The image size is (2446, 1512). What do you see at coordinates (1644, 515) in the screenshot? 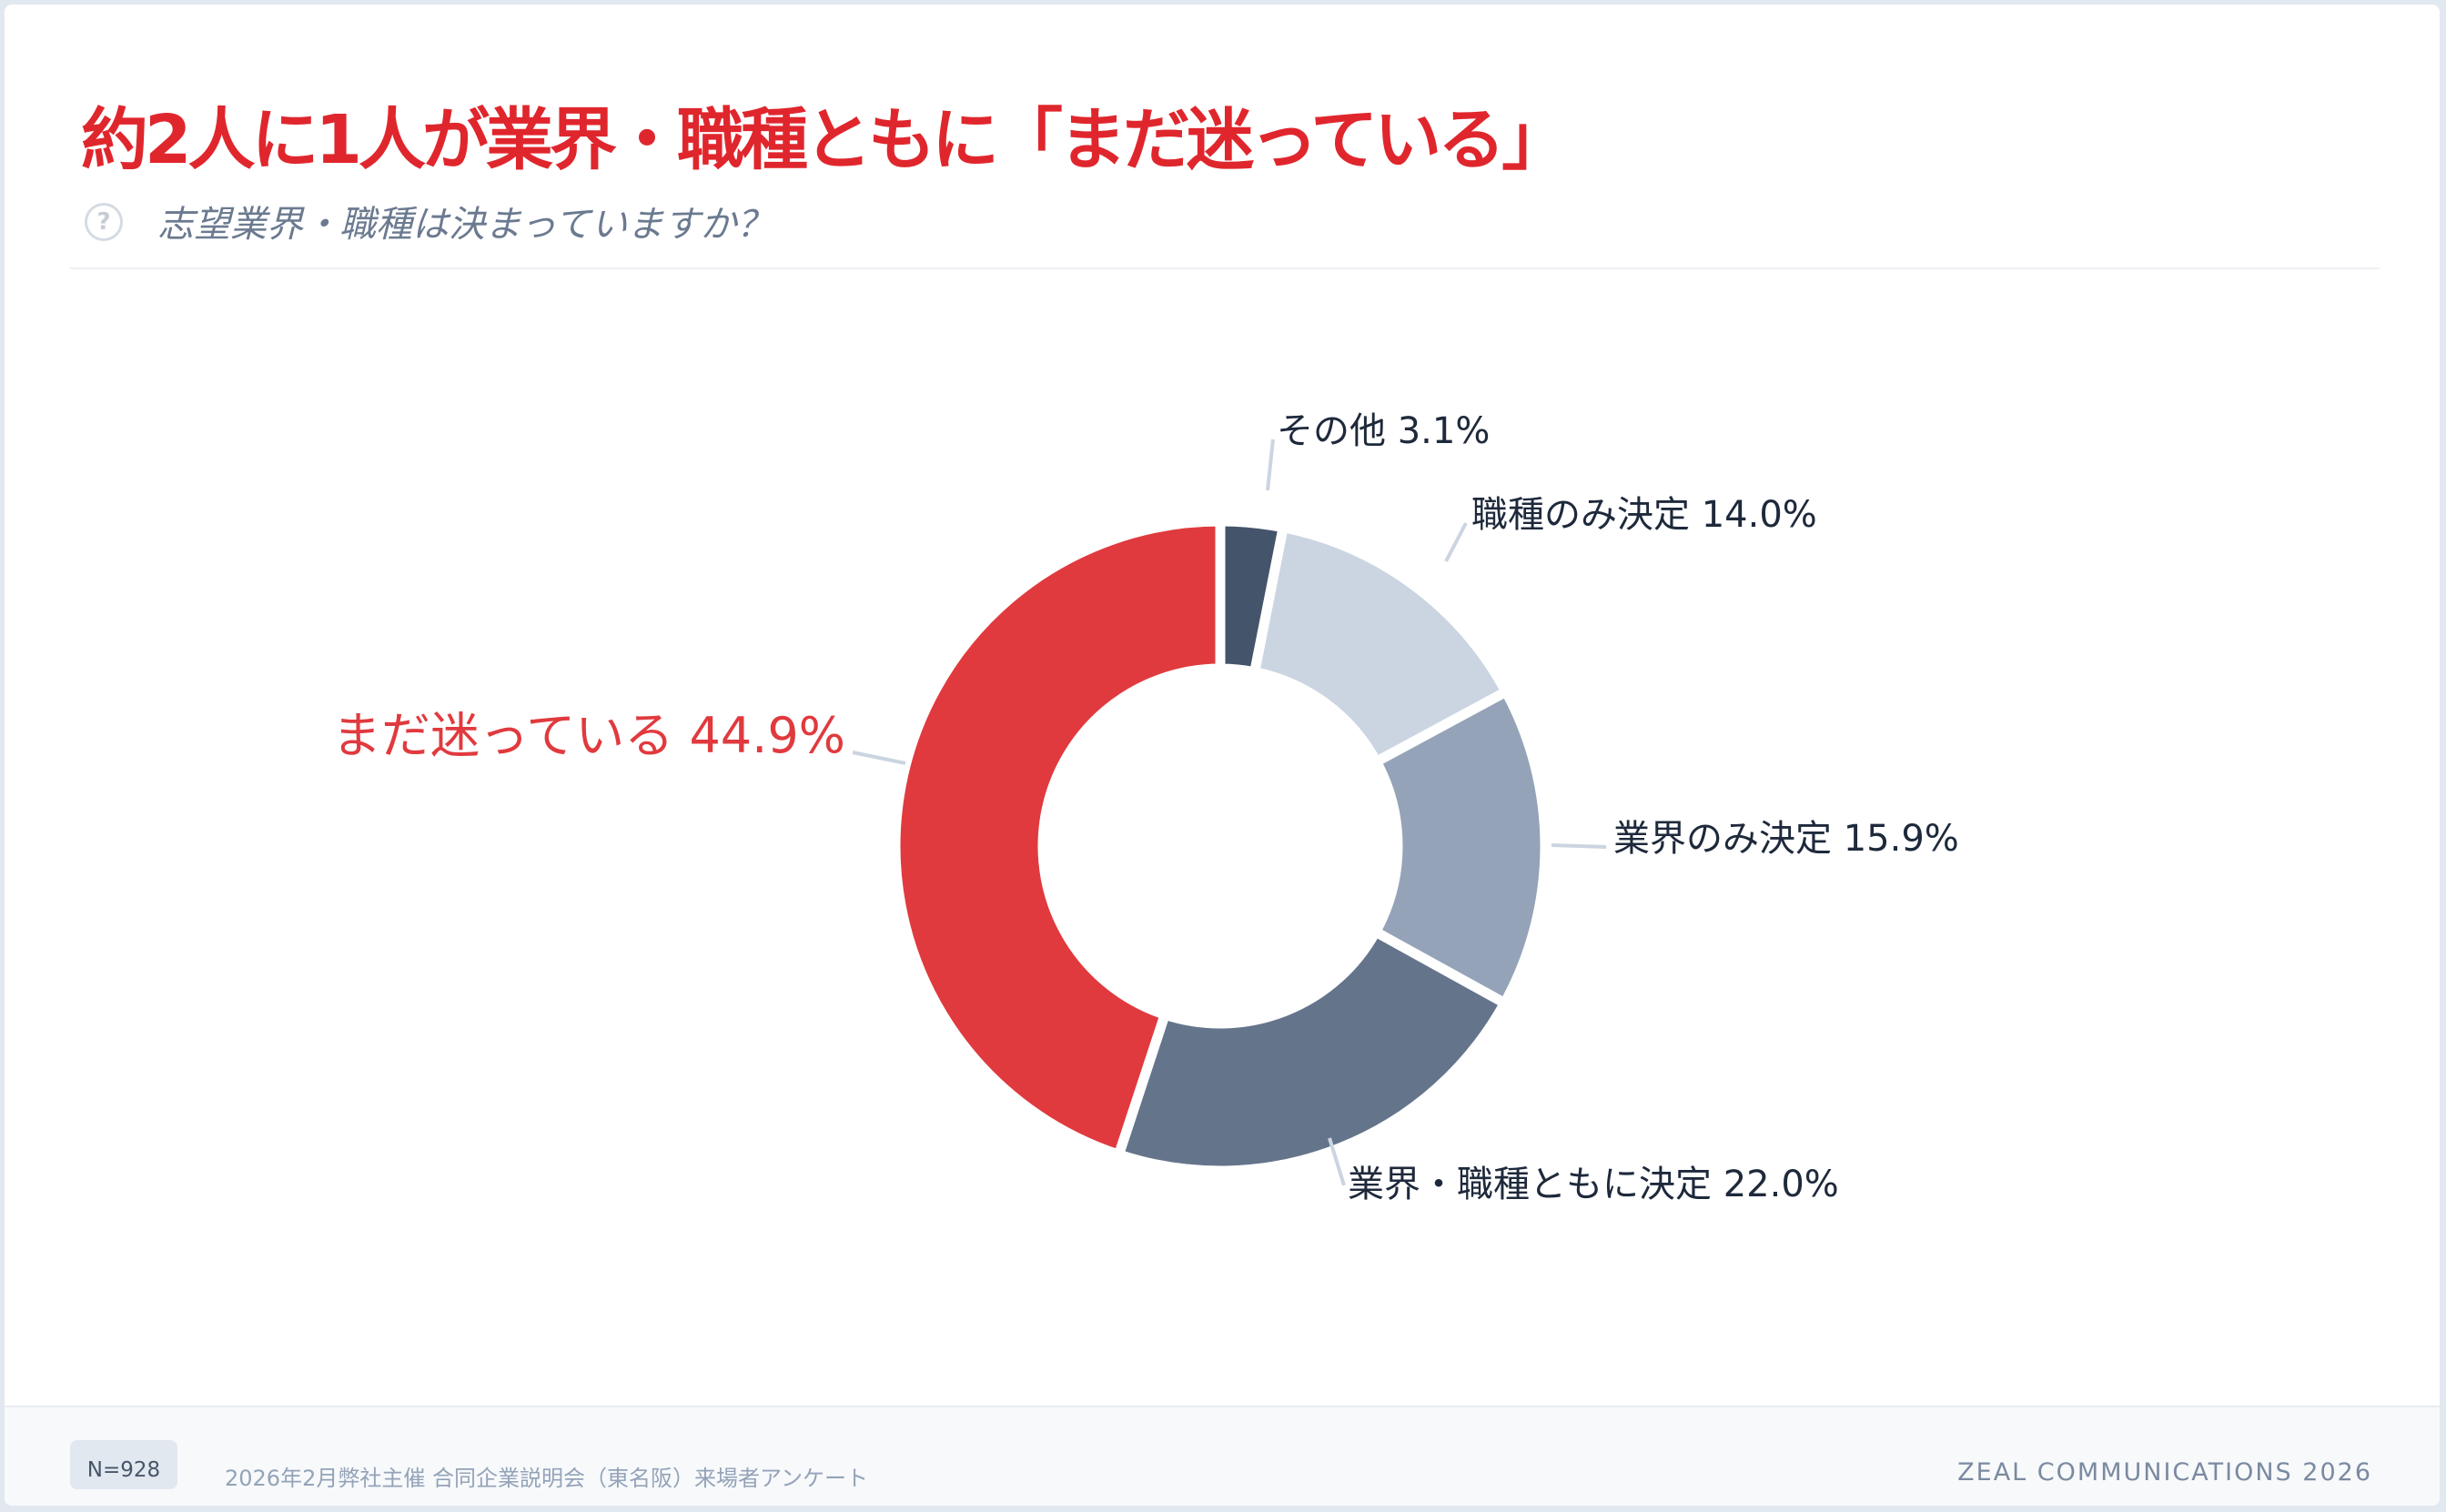
I see `data-label: 職種のみ決定 14.0%` at bounding box center [1644, 515].